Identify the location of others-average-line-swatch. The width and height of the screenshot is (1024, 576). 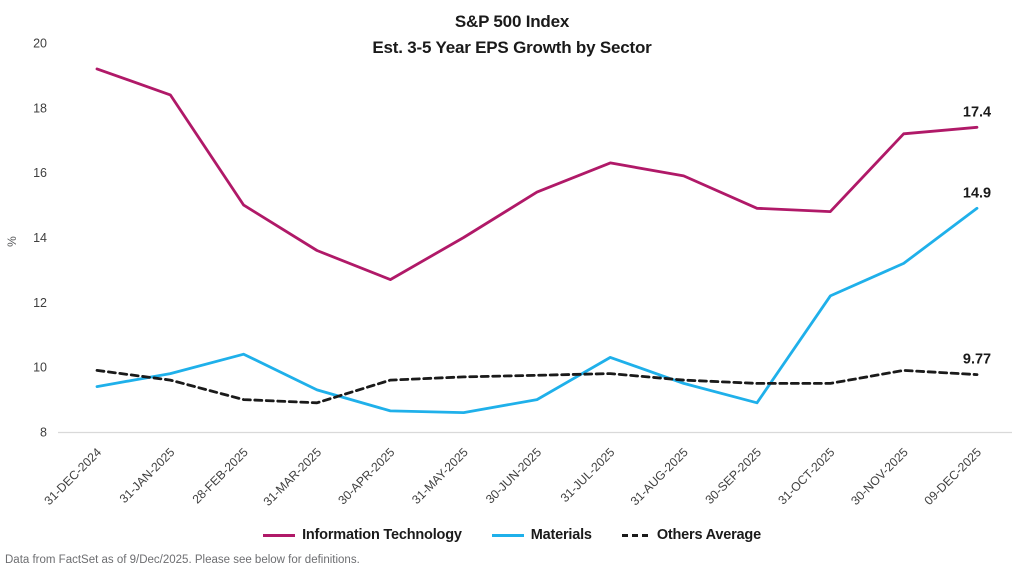
(635, 535).